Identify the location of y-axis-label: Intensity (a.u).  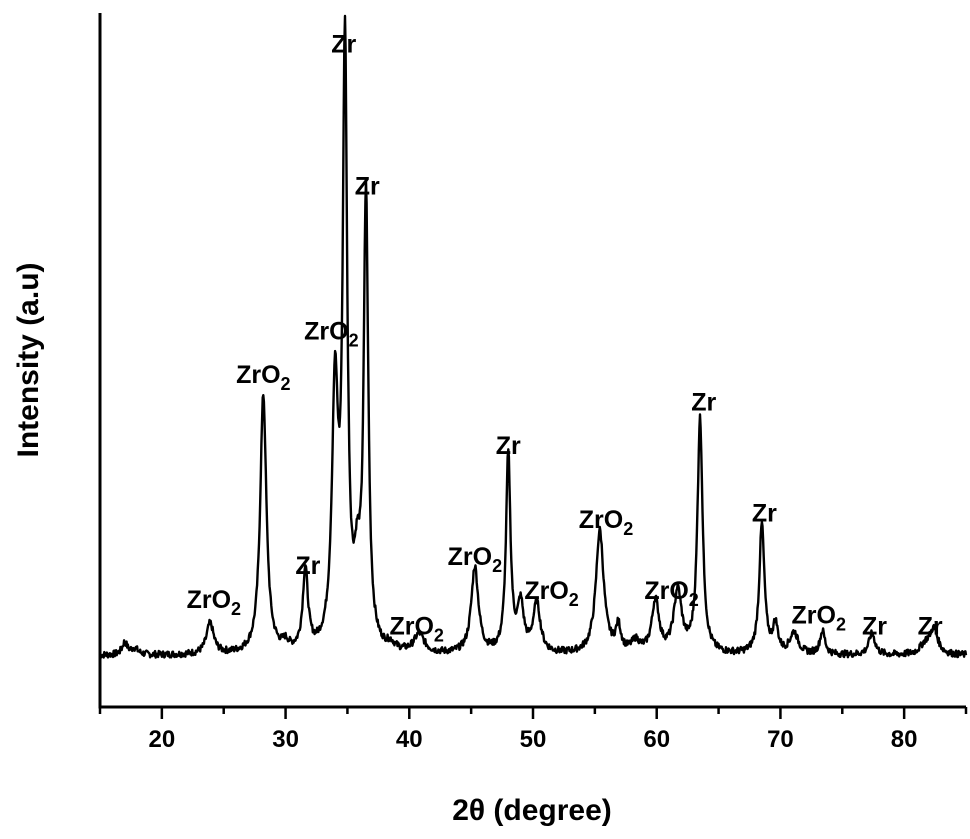
(28, 359).